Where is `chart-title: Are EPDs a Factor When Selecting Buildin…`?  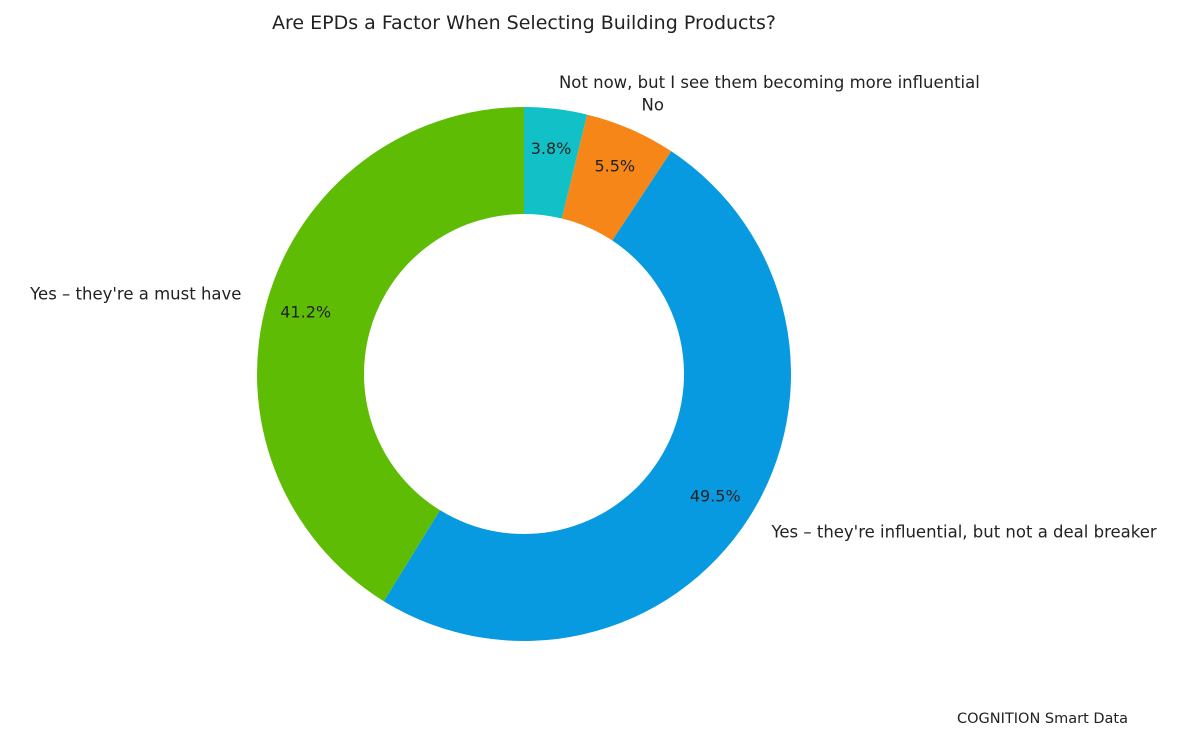
chart-title: Are EPDs a Factor When Selecting Buildin… is located at coordinates (524, 23).